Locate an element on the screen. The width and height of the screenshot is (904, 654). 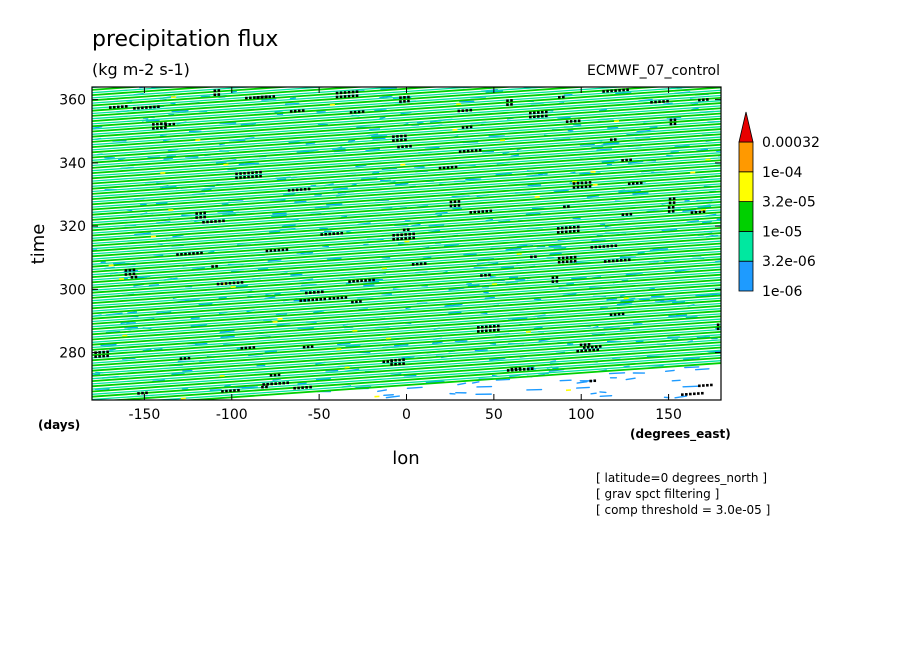
x-tick-label: -100 is located at coordinates (232, 415).